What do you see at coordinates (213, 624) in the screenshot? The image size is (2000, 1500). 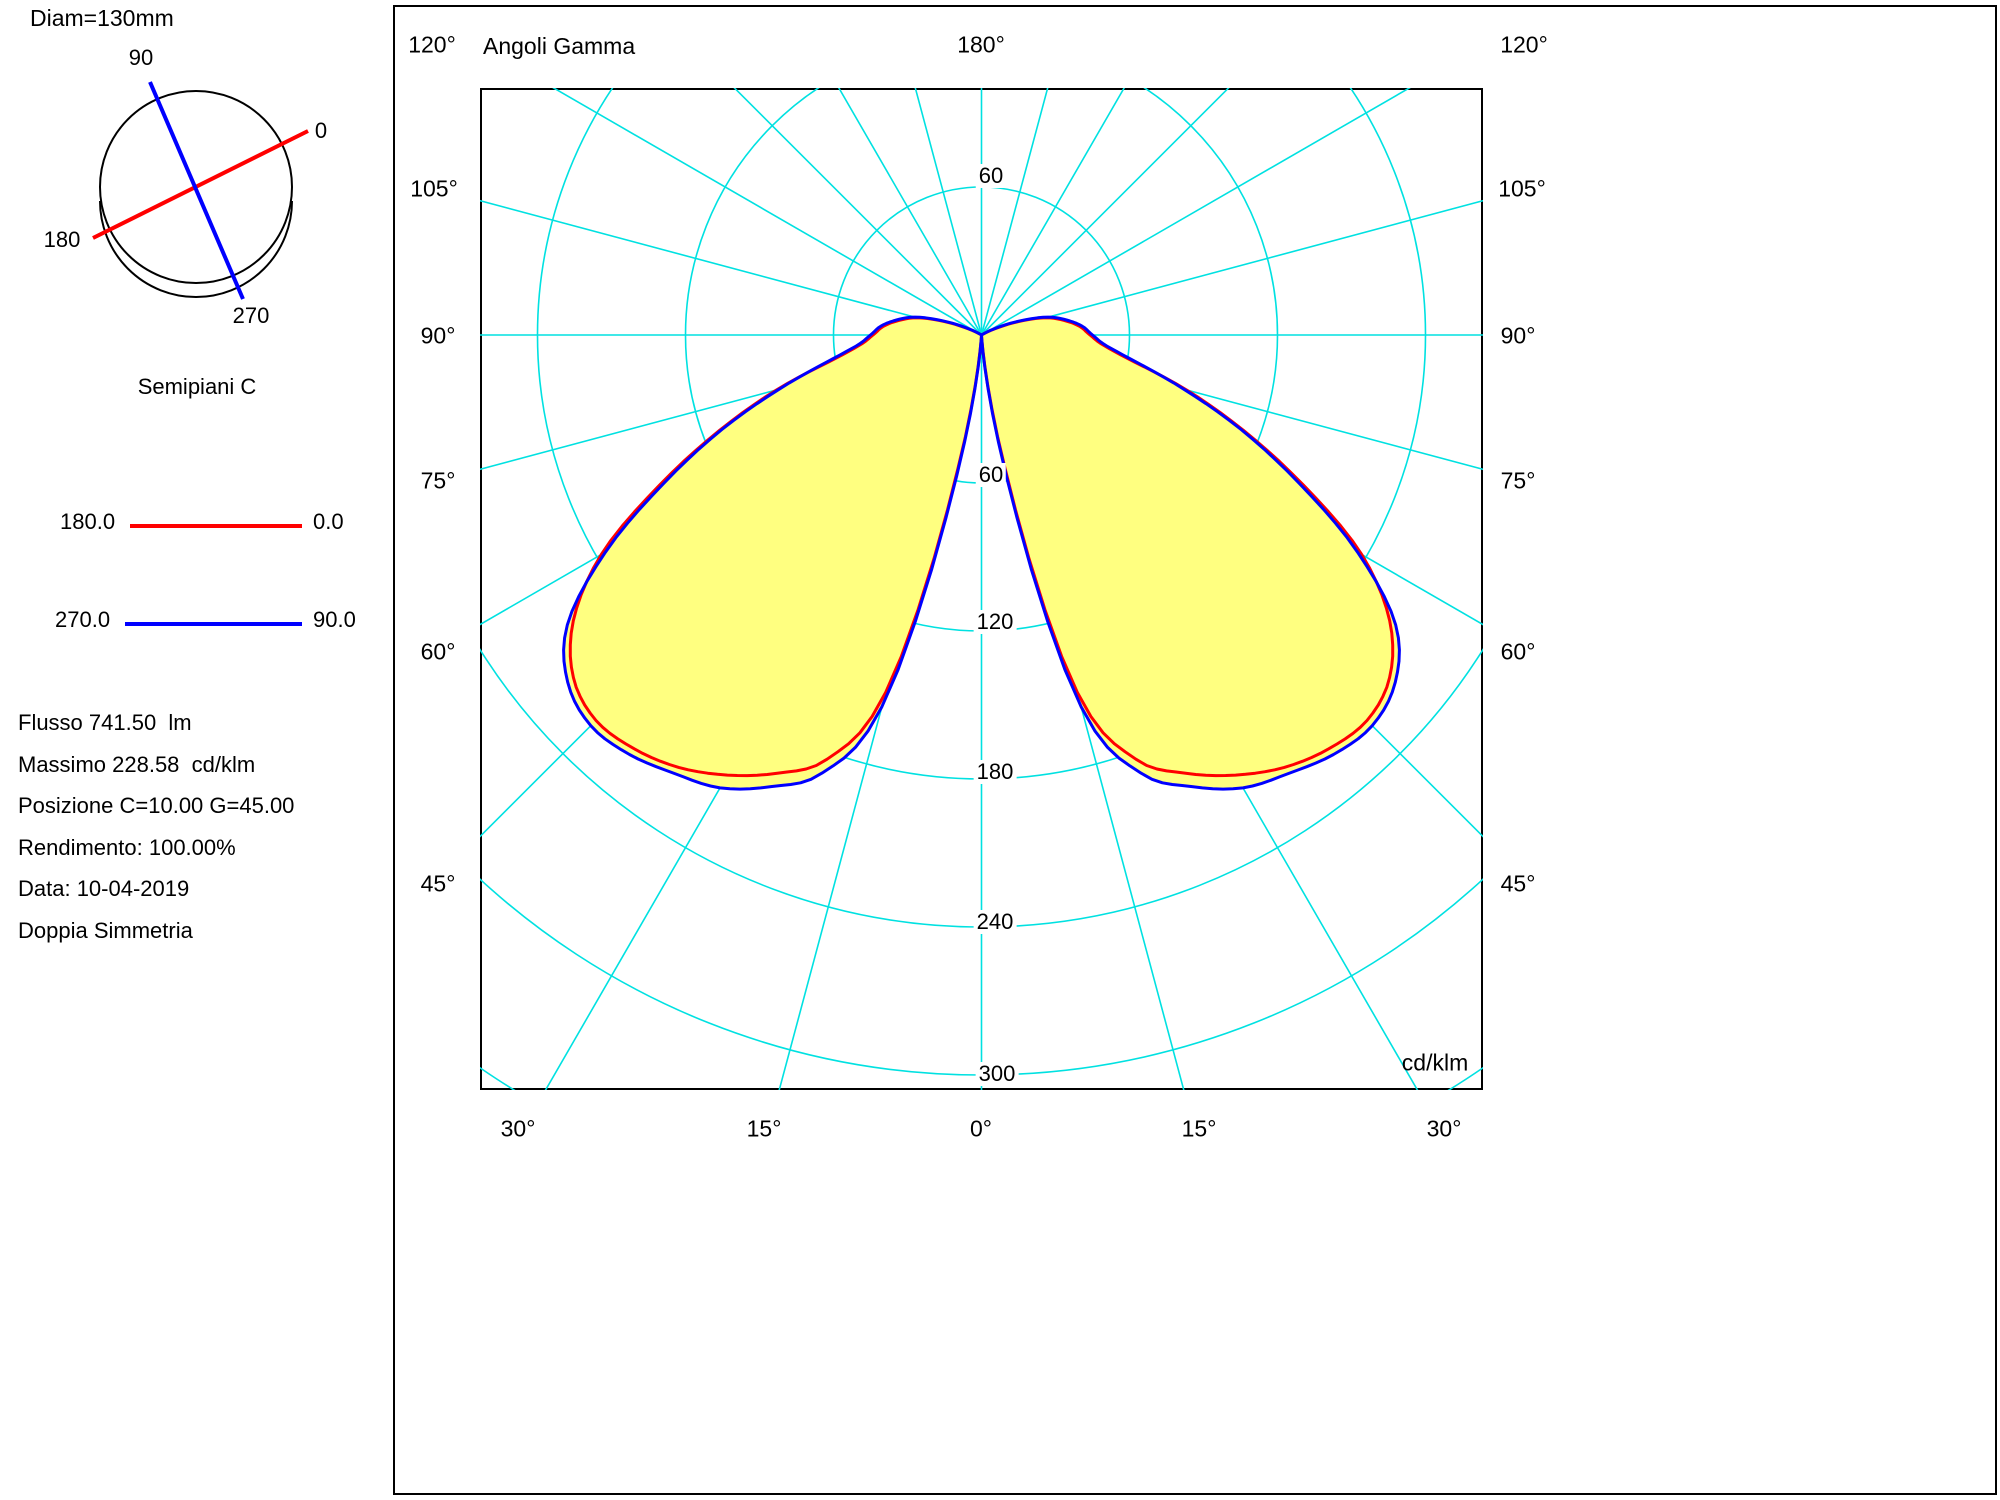 I see `legend-row2-blue-line` at bounding box center [213, 624].